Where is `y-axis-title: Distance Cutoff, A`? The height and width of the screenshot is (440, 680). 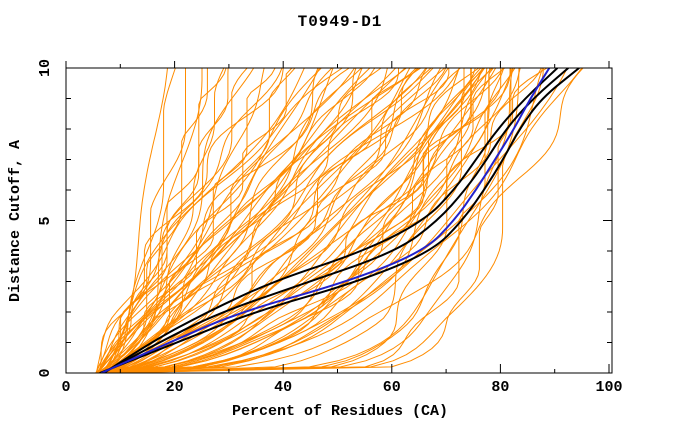
y-axis-title: Distance Cutoff, A is located at coordinates (15, 221).